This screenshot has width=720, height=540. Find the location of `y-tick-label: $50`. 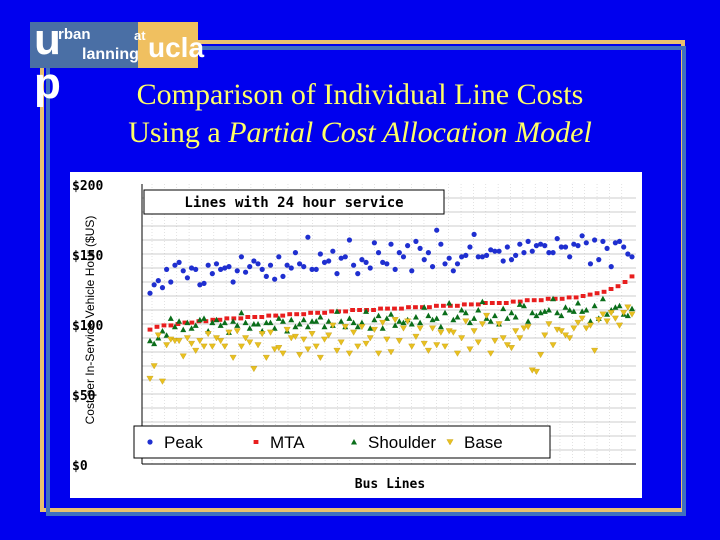

y-tick-label: $50 is located at coordinates (84, 396).